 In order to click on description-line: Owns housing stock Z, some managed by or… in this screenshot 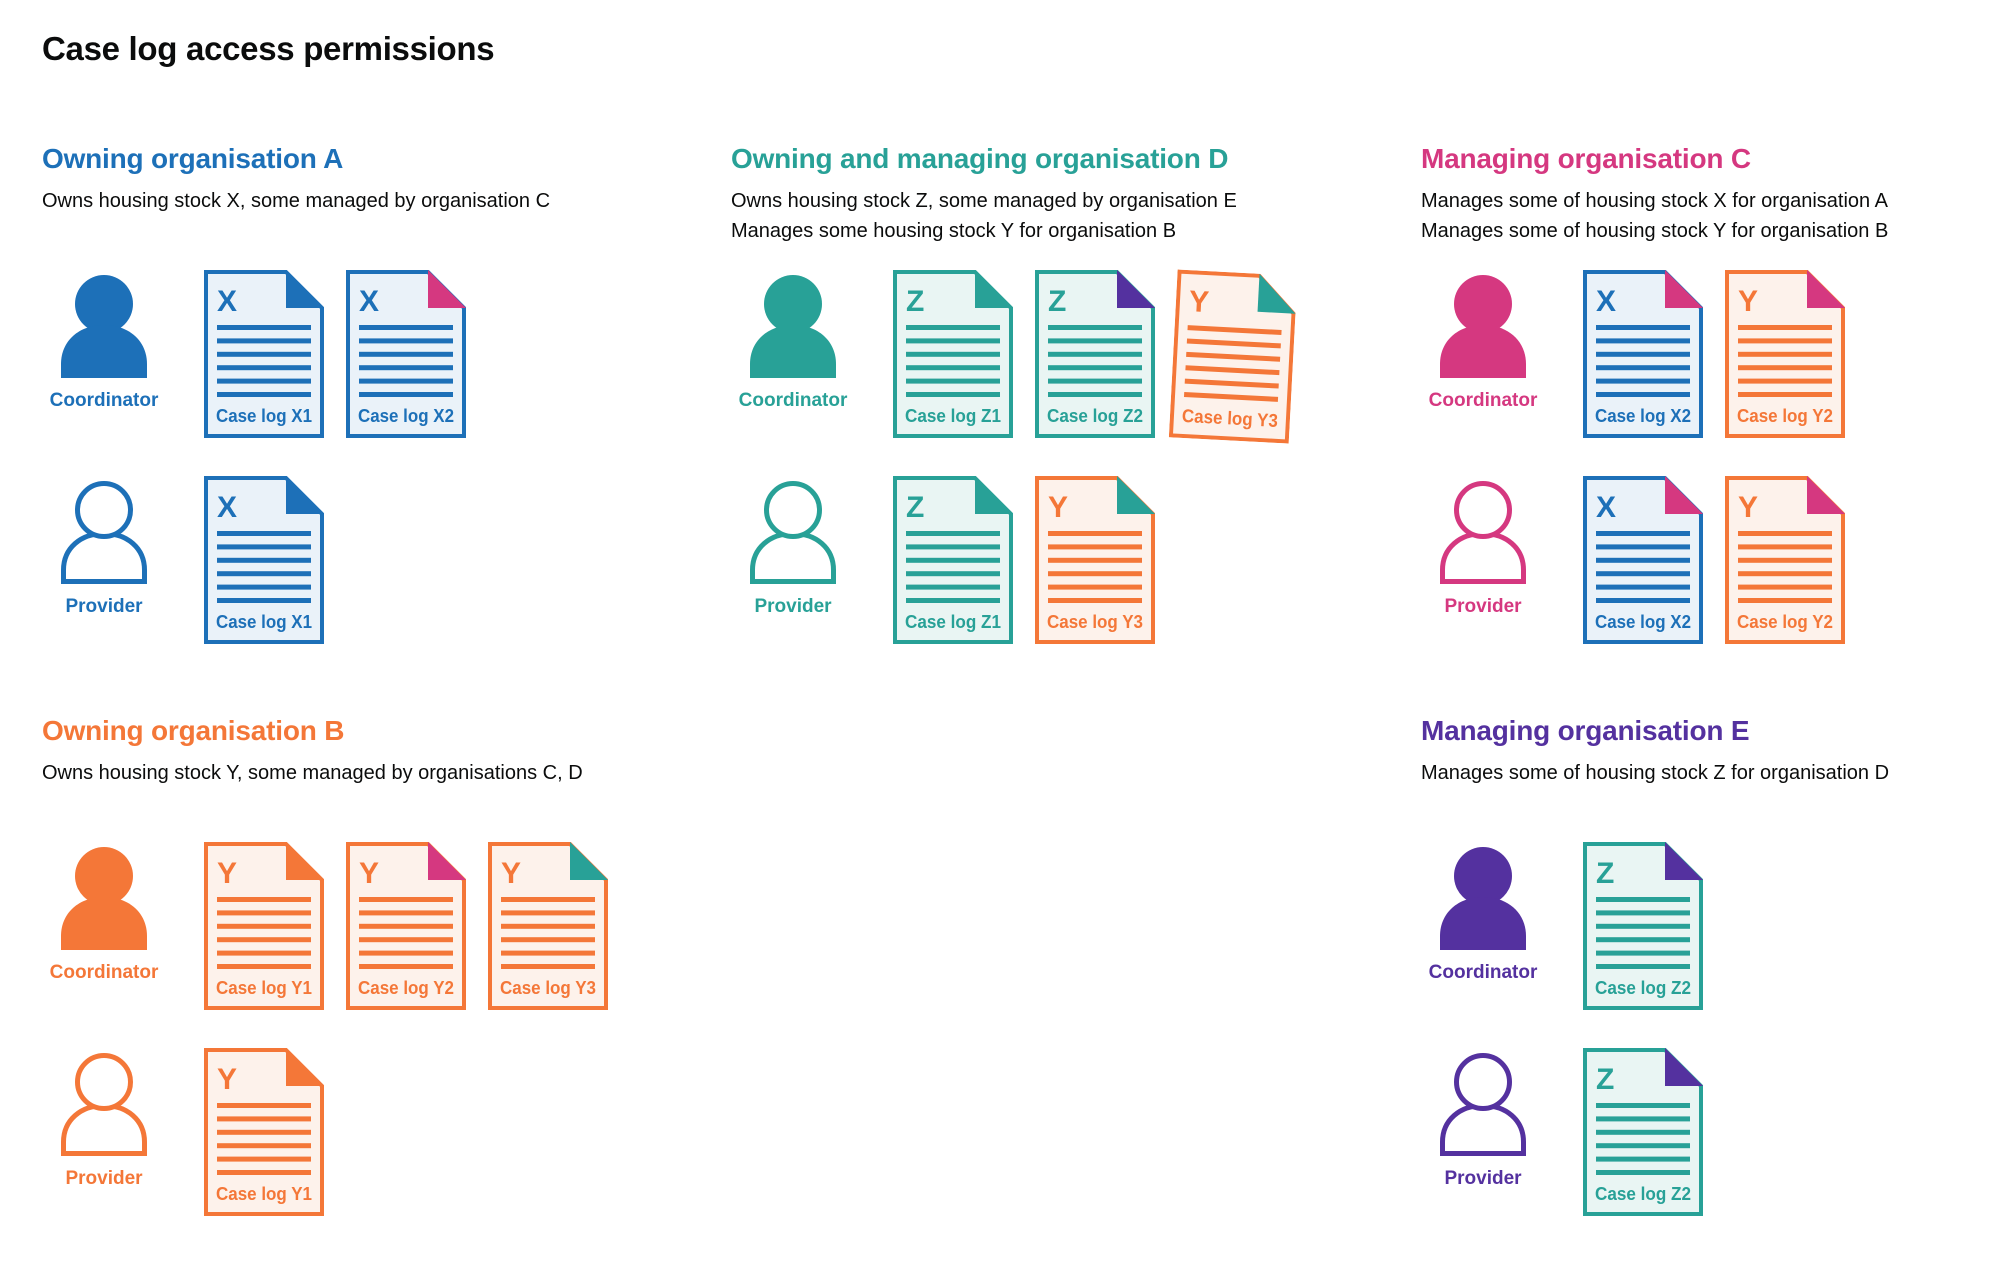, I will do `click(984, 201)`.